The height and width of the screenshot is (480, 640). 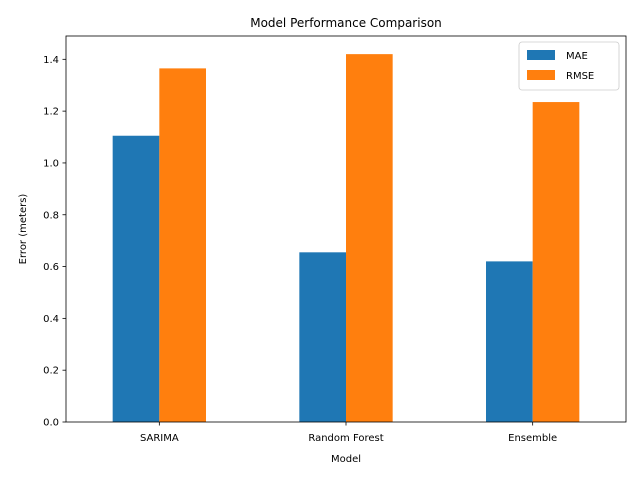 I want to click on x-tick-label: SARIMA, so click(x=159, y=438).